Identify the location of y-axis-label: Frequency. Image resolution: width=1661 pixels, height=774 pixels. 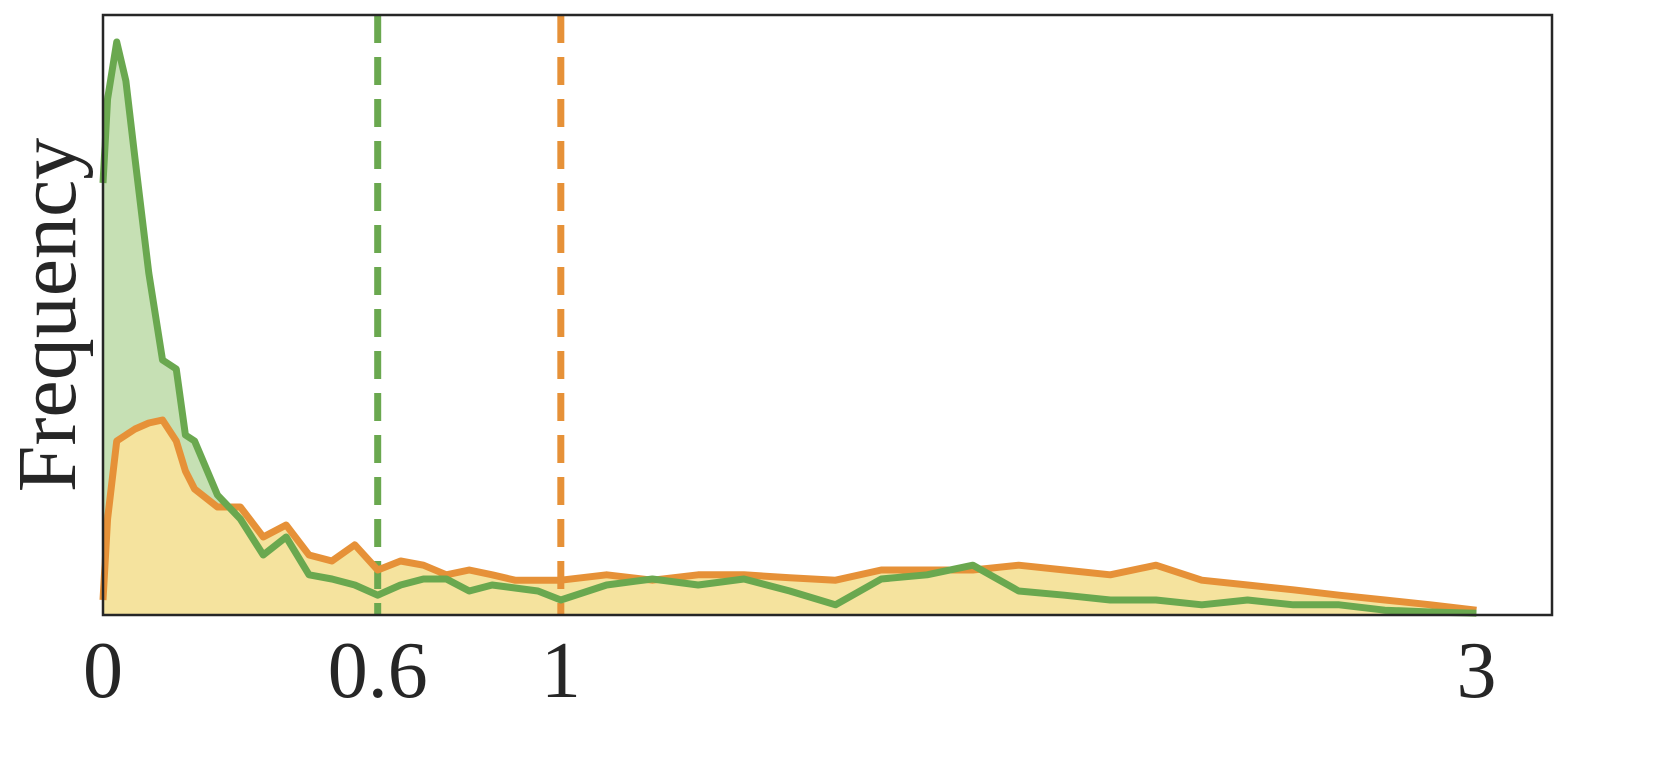
(47, 315).